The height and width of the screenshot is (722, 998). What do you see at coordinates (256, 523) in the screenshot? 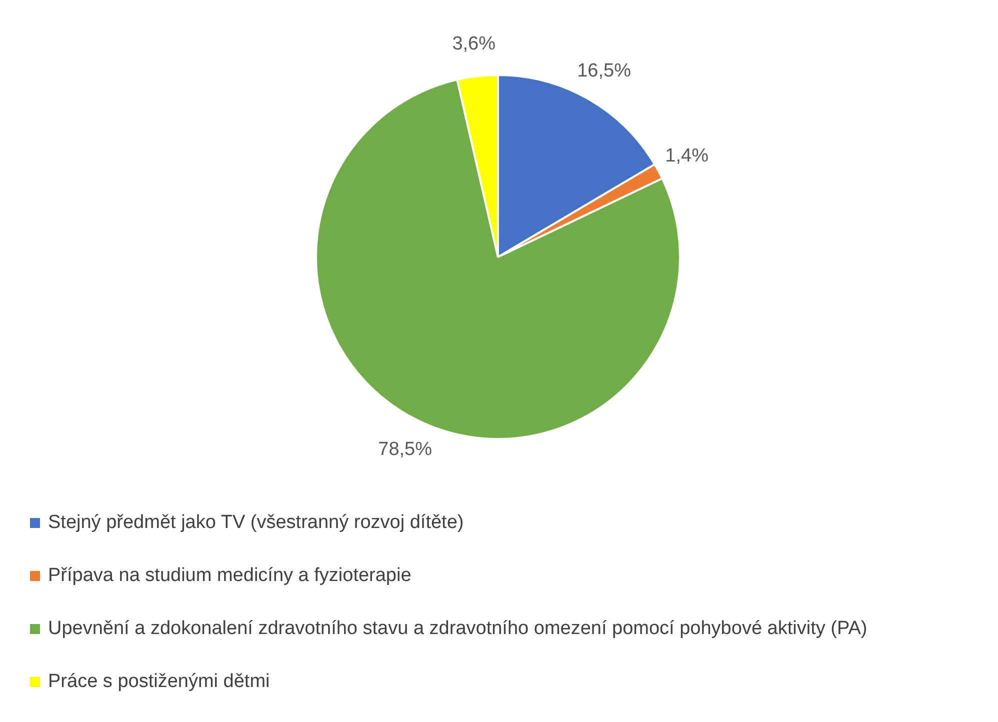
I see `legend-label: Stejný předmět jako TV (všestranný rozvoj dítěte)` at bounding box center [256, 523].